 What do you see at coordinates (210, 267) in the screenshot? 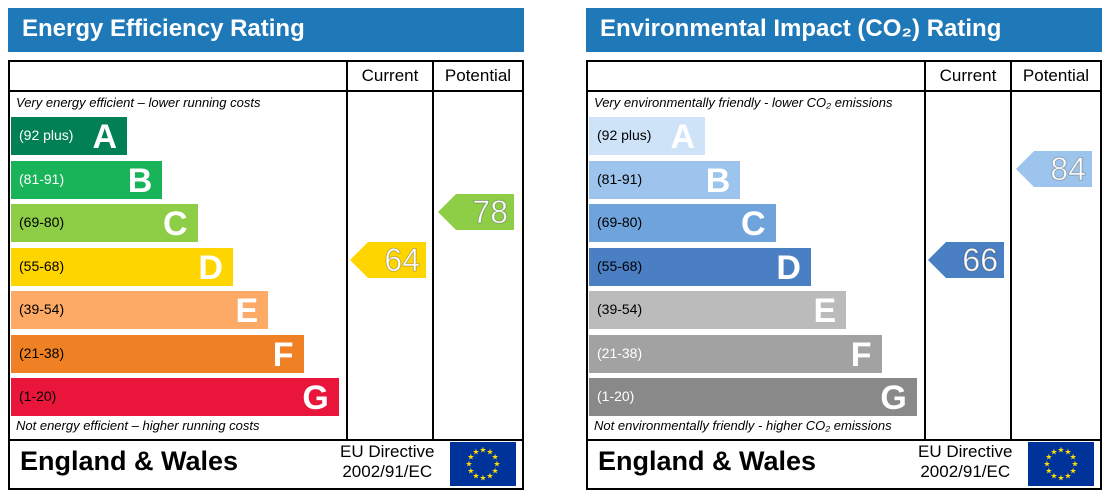
I see `band-letter: D` at bounding box center [210, 267].